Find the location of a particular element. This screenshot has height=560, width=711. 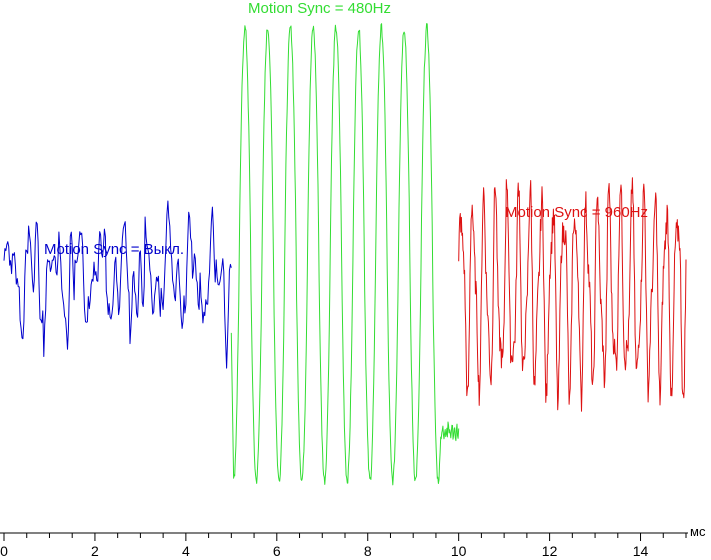

x-tick-label: 8 is located at coordinates (368, 551).